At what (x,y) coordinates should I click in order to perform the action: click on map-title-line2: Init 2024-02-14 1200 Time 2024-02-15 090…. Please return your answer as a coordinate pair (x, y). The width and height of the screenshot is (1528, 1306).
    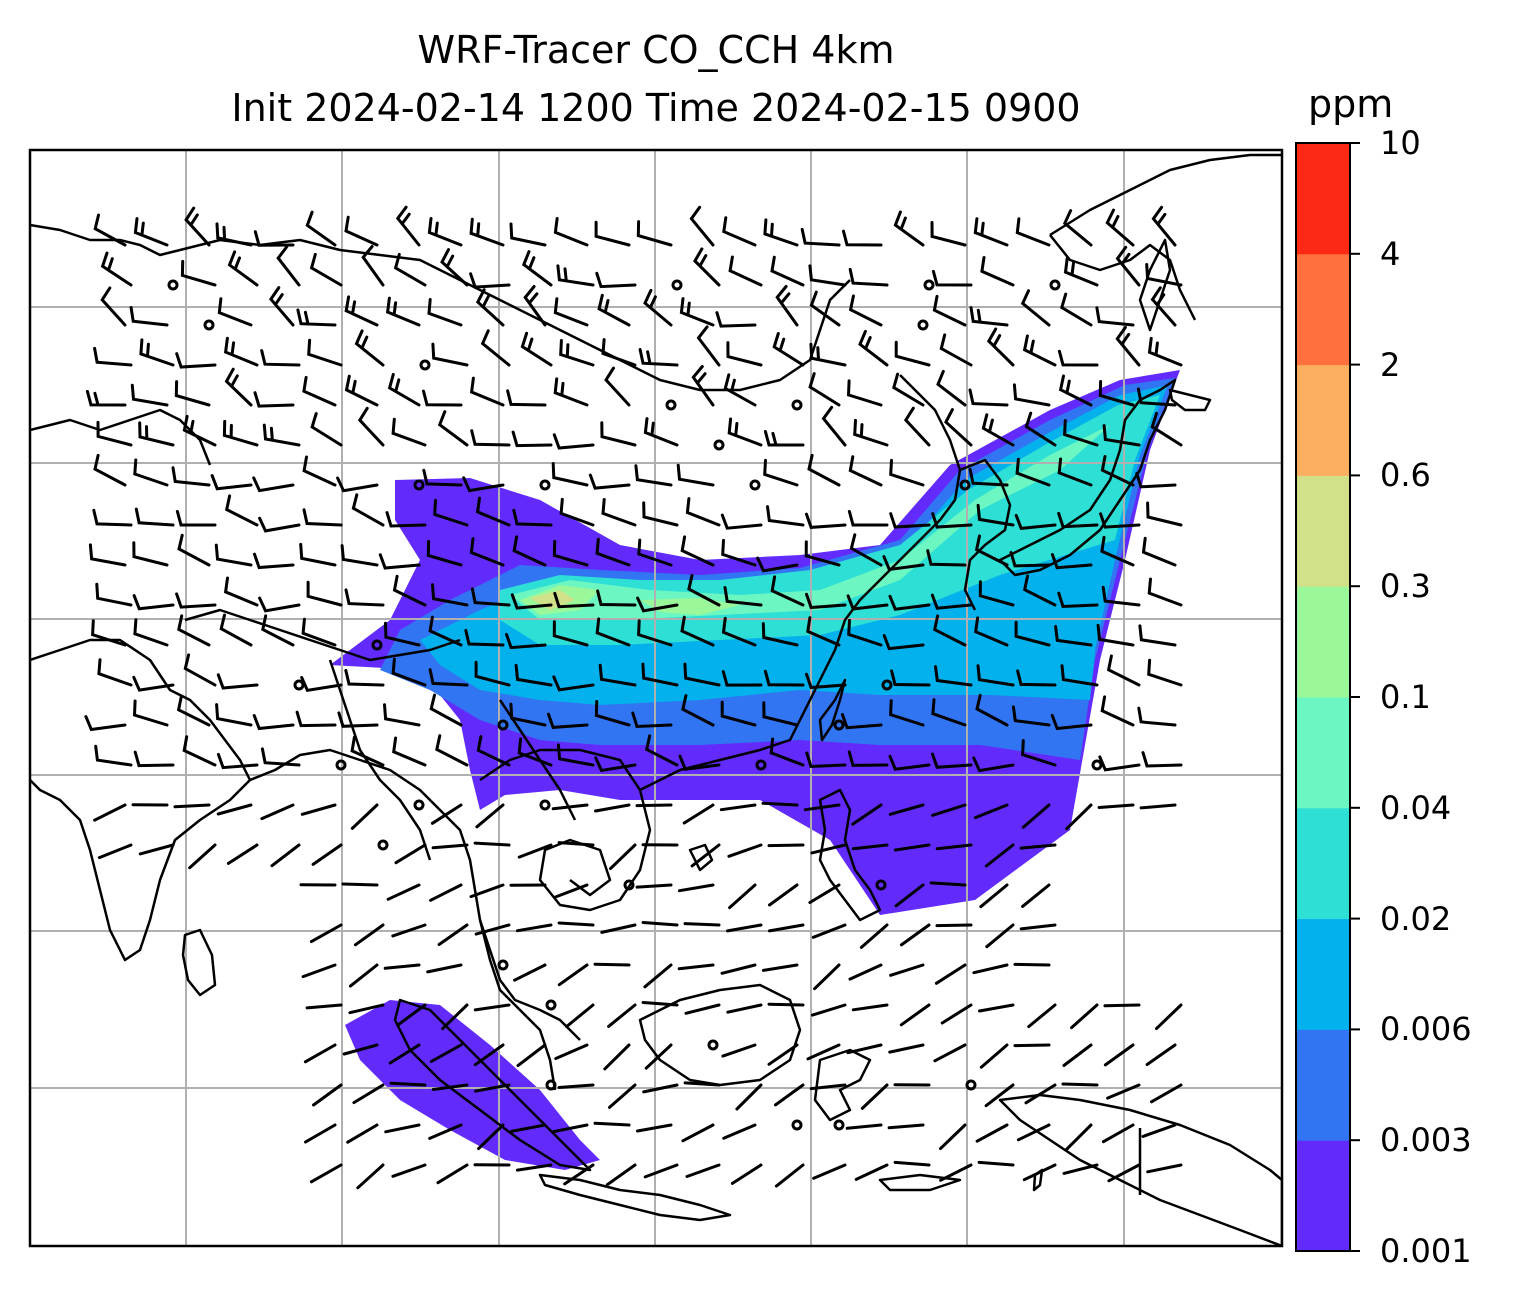
    Looking at the image, I should click on (656, 108).